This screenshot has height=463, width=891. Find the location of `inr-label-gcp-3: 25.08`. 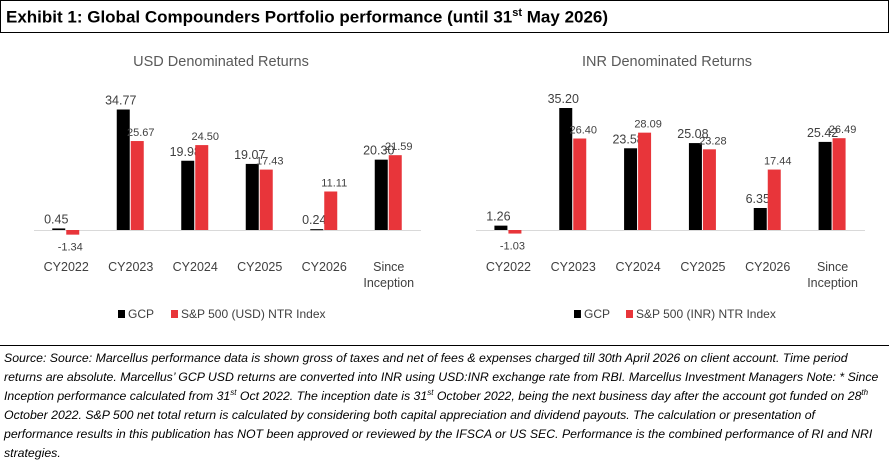

inr-label-gcp-3: 25.08 is located at coordinates (692, 134).